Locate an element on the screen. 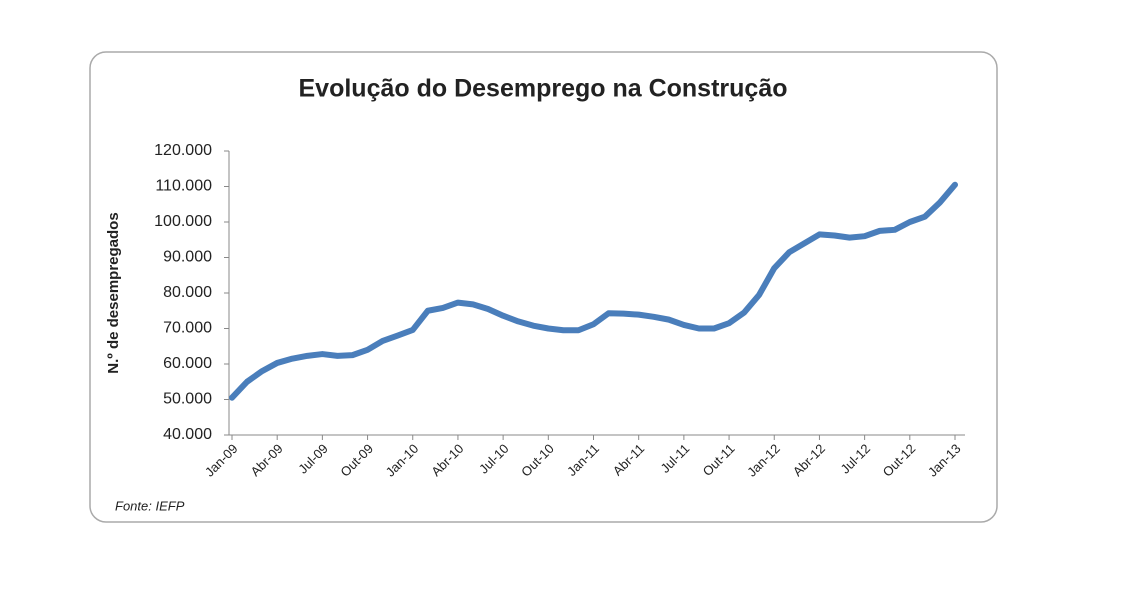 The height and width of the screenshot is (591, 1128). chart-title: Evolução do Desemprego na Construção is located at coordinates (543, 89).